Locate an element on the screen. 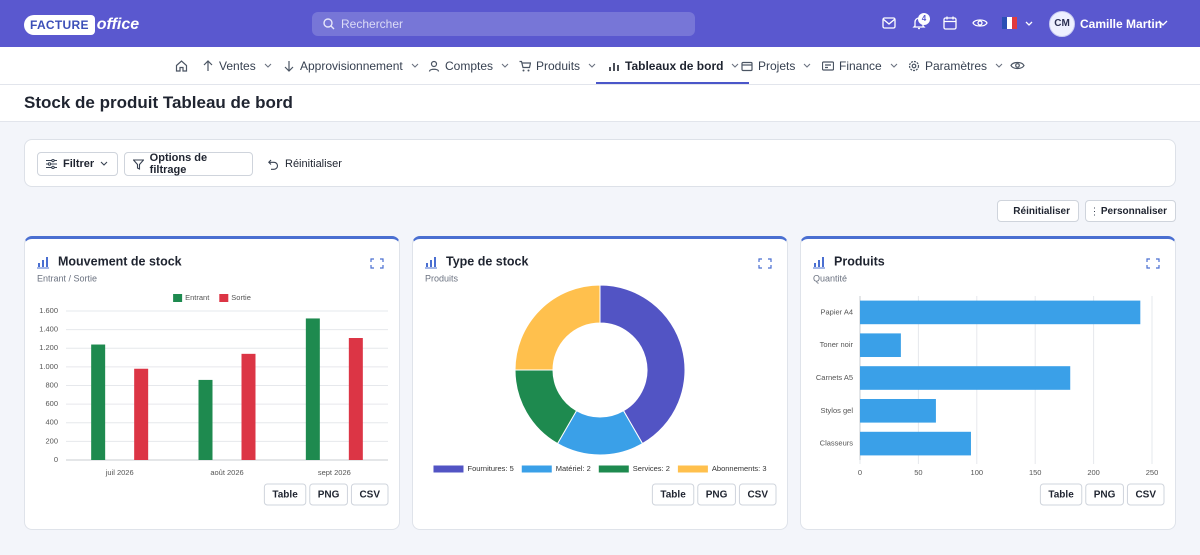 The height and width of the screenshot is (555, 1200). filter-reset: Réinitialiser is located at coordinates (305, 164).